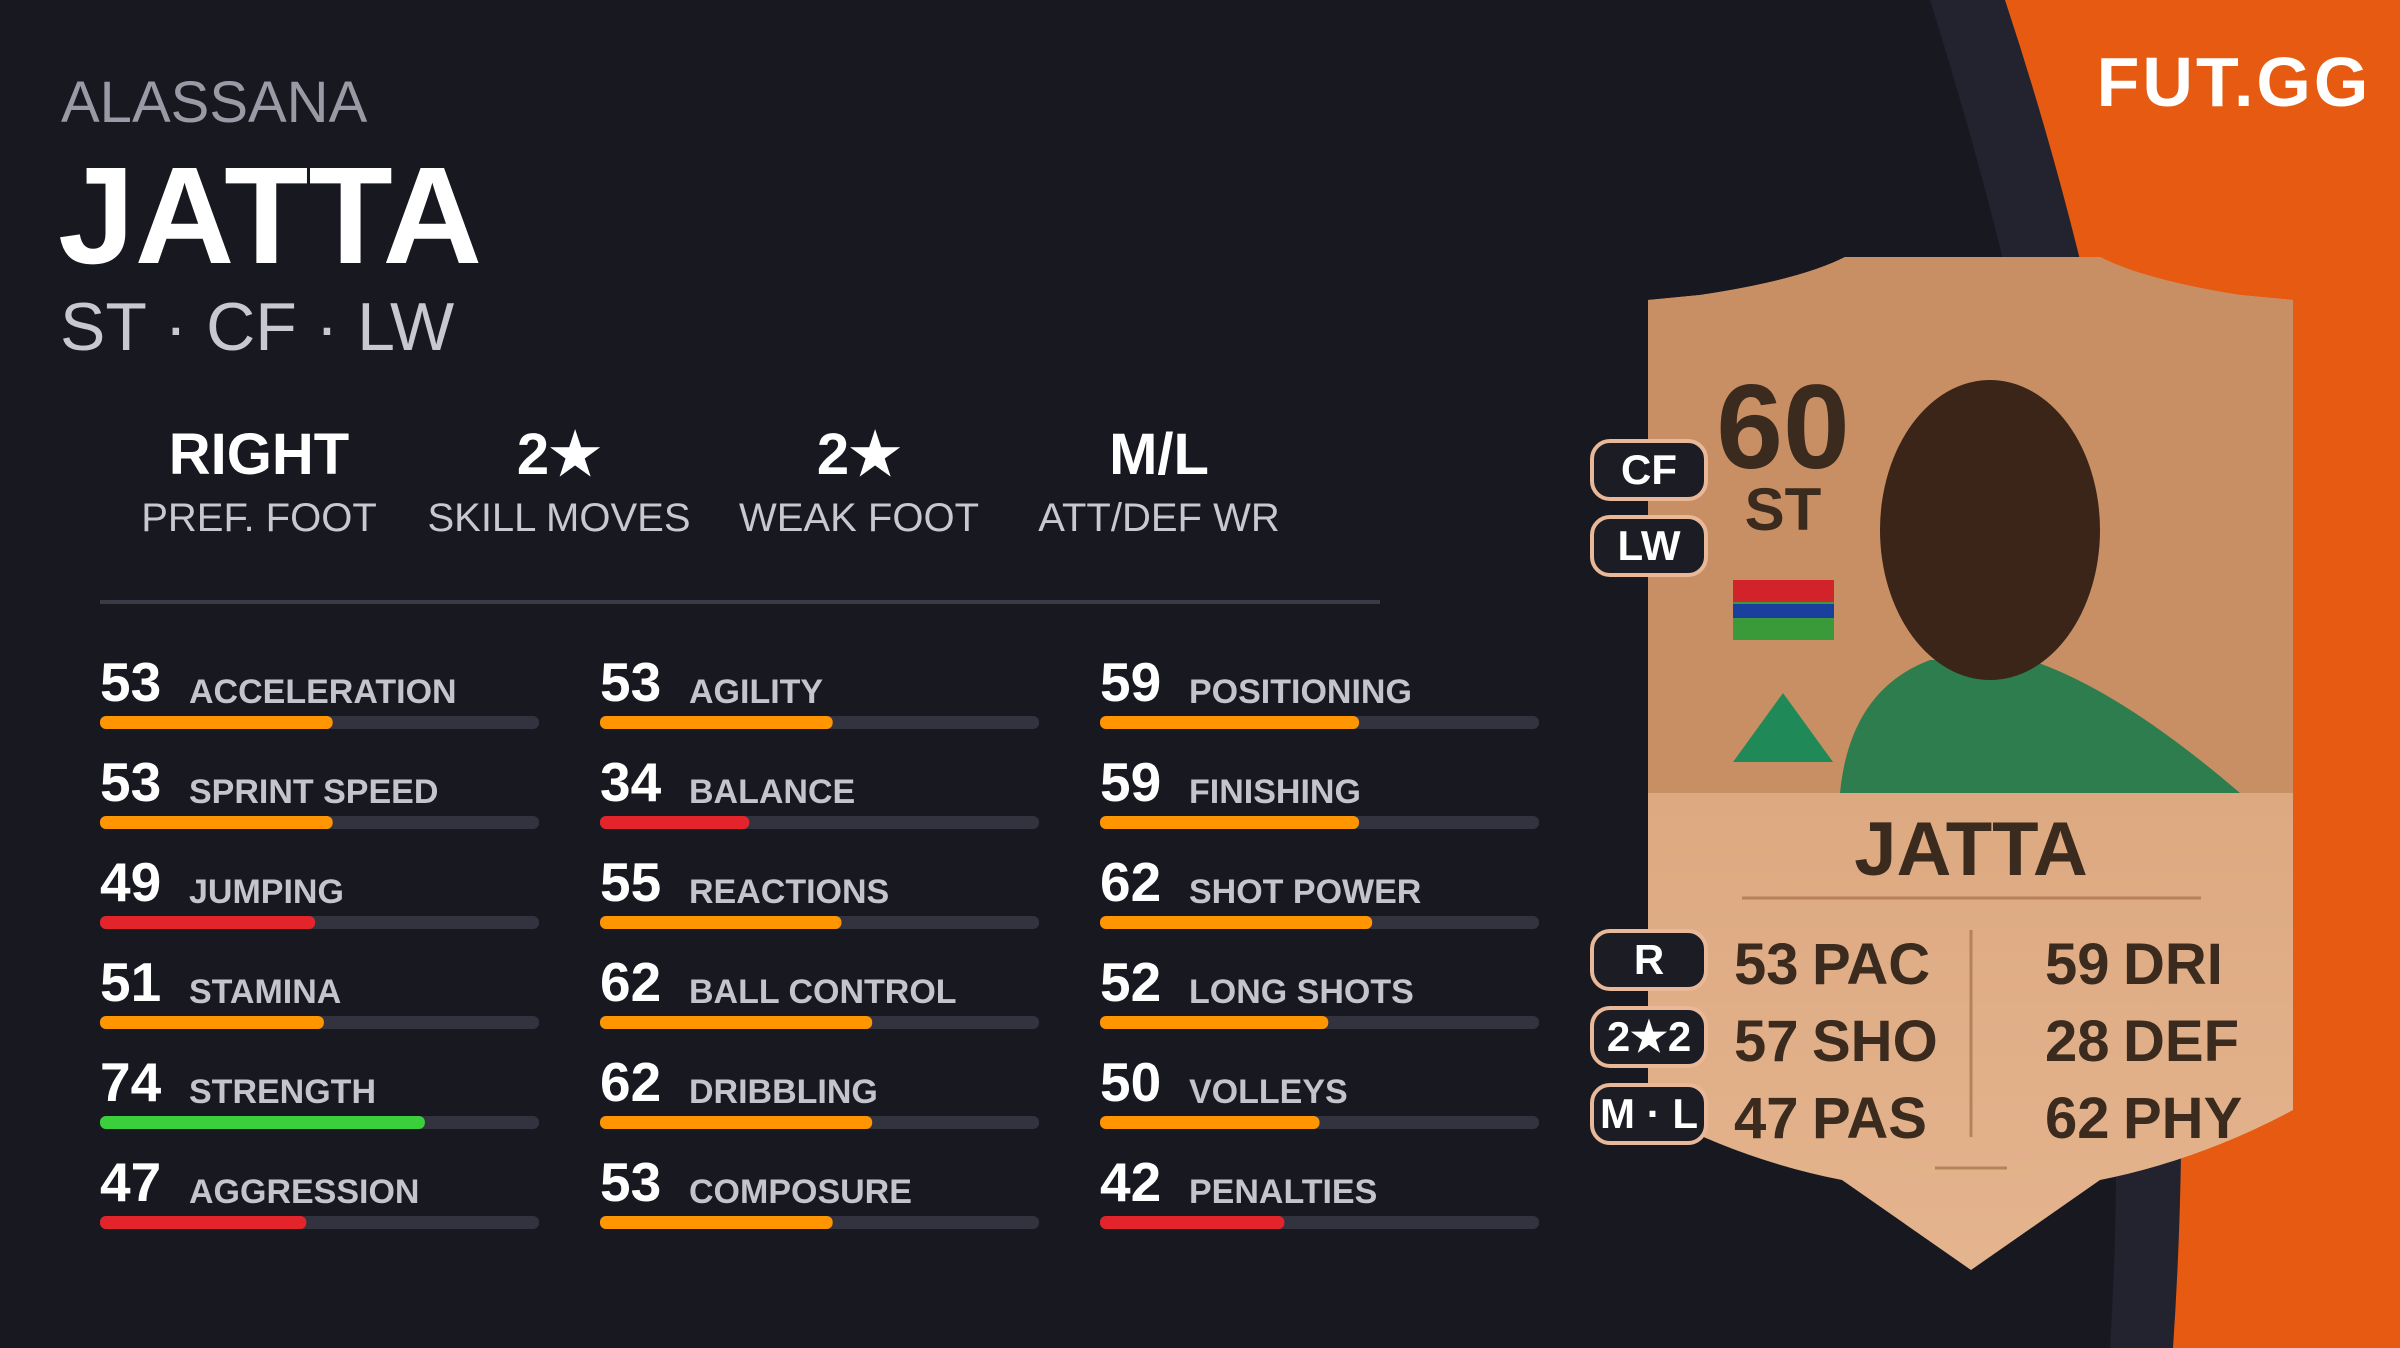  Describe the element at coordinates (1275, 792) in the screenshot. I see `stat-label: FINISHING` at that location.